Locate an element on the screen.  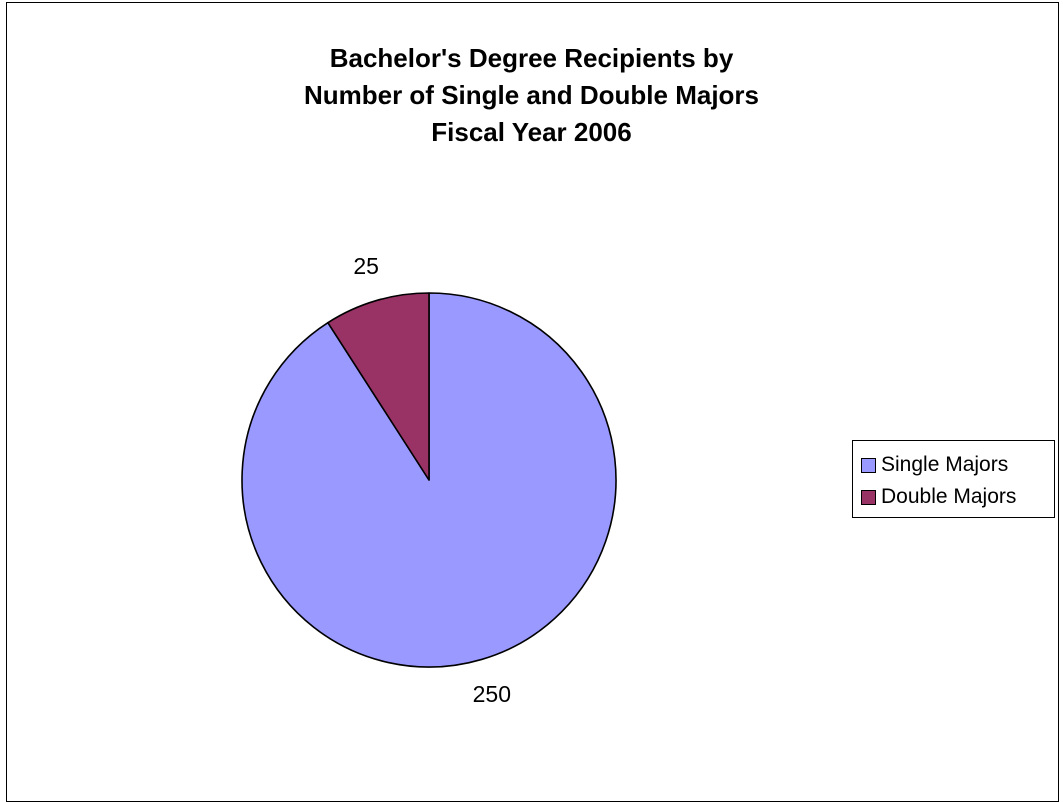
data-label-double-majors: 25 is located at coordinates (366, 266).